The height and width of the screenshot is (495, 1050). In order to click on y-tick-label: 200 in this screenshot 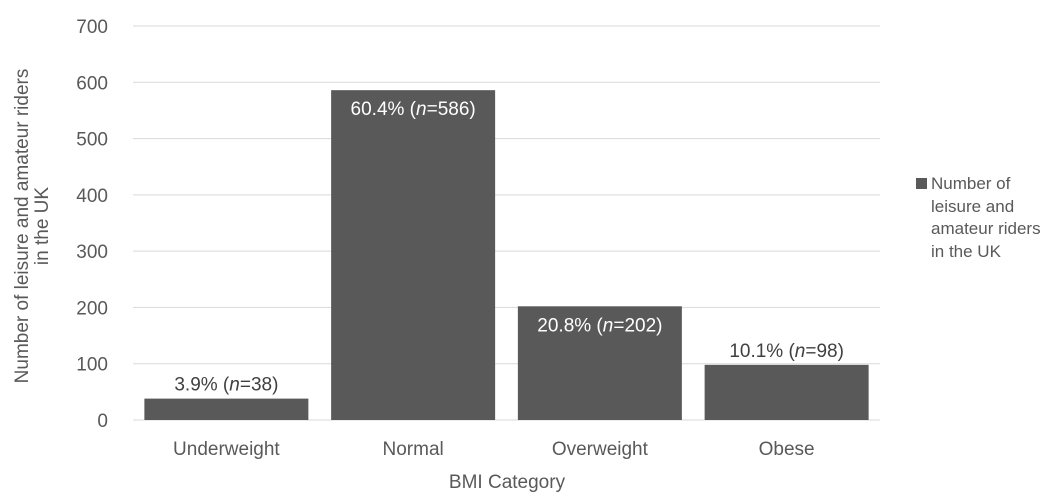, I will do `click(92, 308)`.